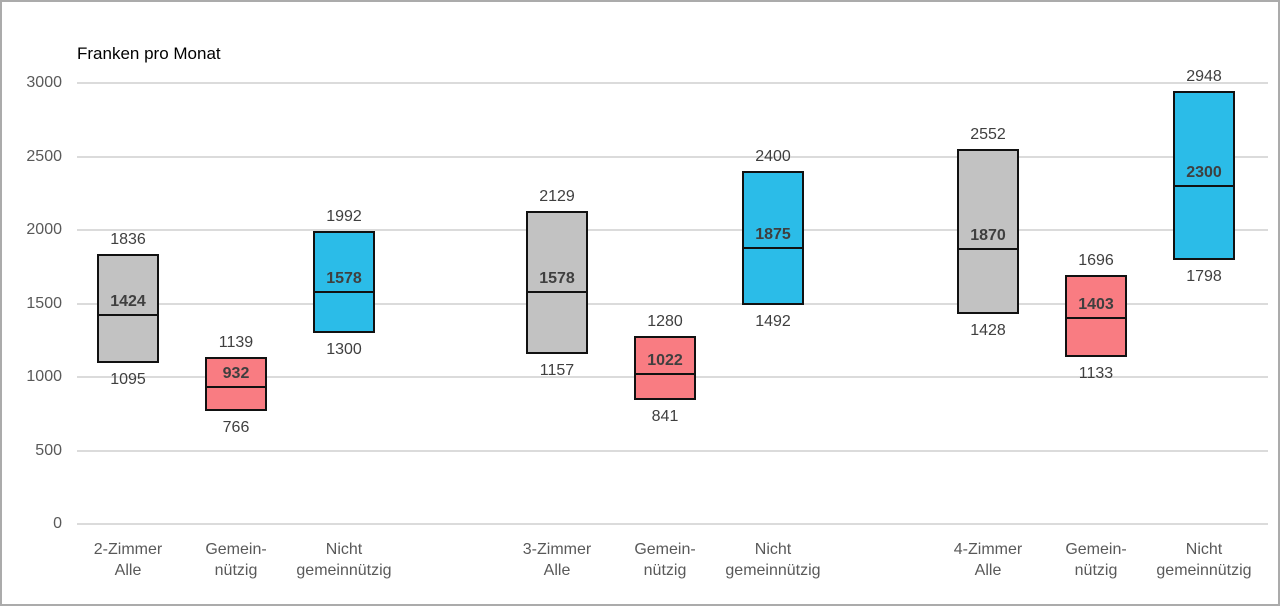  What do you see at coordinates (44, 303) in the screenshot?
I see `y-tick-label: 1500` at bounding box center [44, 303].